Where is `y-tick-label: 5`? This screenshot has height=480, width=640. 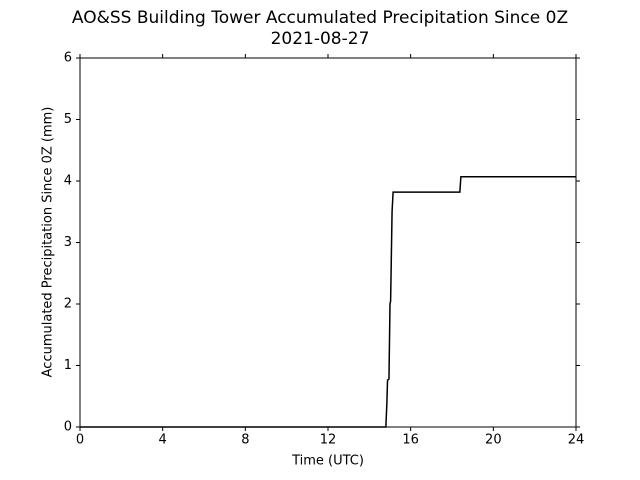 y-tick-label: 5 is located at coordinates (68, 119).